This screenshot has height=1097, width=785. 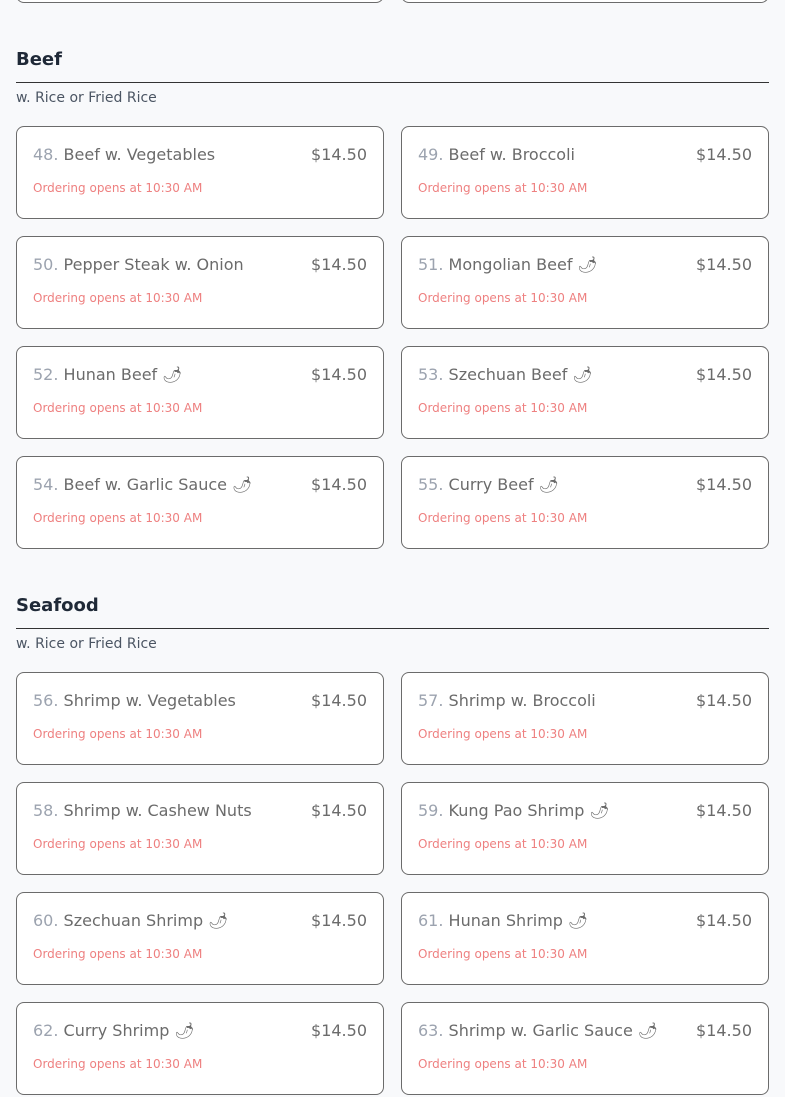 I want to click on item-number: 58., so click(x=46, y=810).